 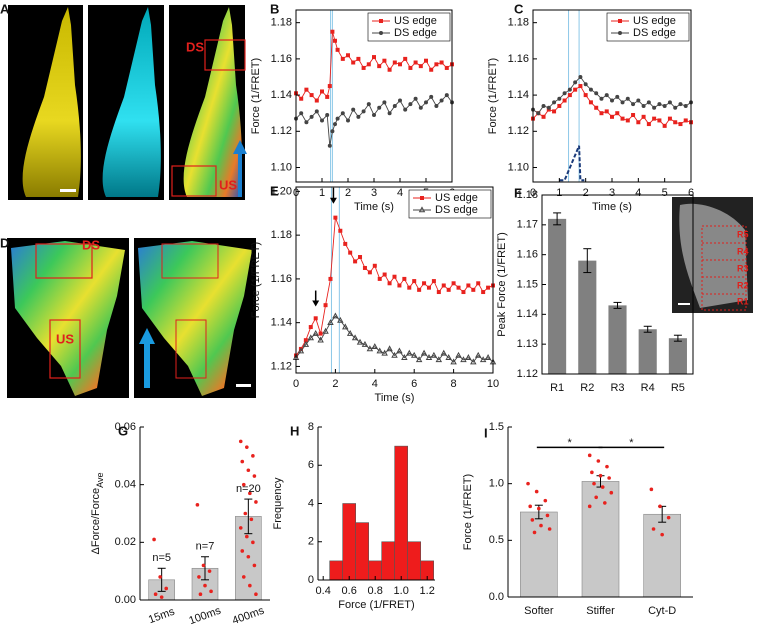 What do you see at coordinates (654, 33) in the screenshot?
I see `legend-label: DS edge` at bounding box center [654, 33].